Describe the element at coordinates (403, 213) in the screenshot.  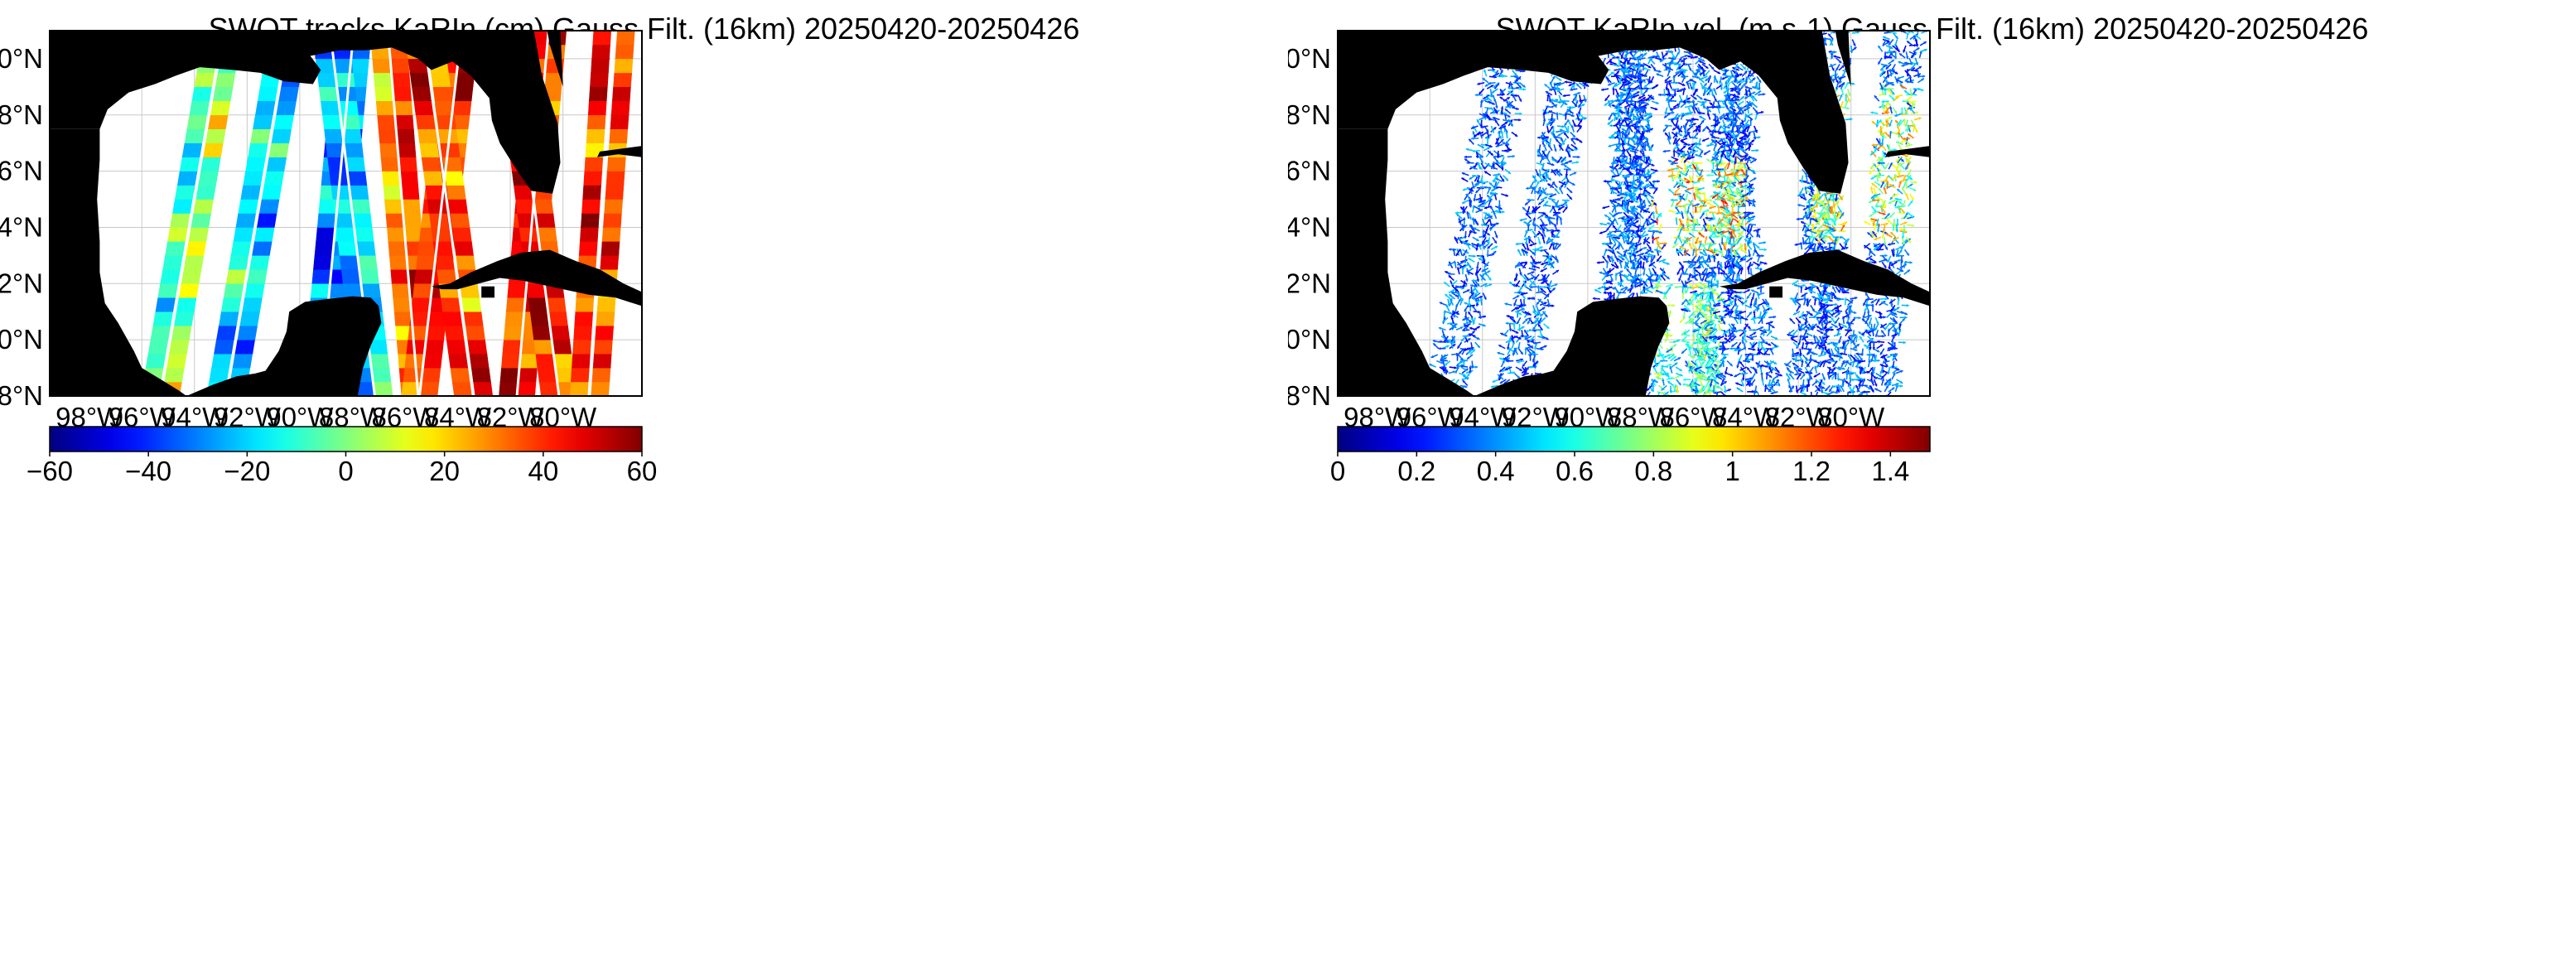
I see `nadir-gap` at that location.